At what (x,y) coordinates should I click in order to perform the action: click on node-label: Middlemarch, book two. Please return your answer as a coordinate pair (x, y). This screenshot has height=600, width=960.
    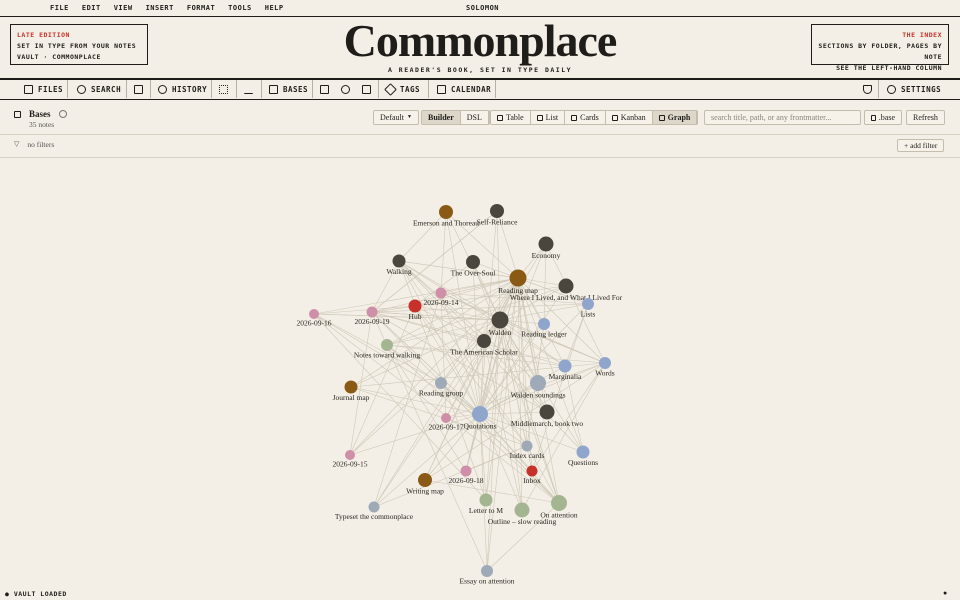
    Looking at the image, I should click on (547, 423).